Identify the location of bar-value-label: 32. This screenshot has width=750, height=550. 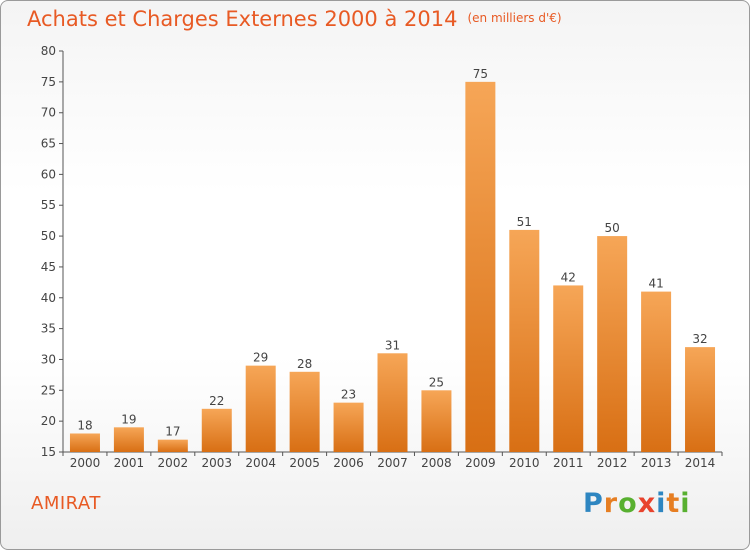
(699, 339).